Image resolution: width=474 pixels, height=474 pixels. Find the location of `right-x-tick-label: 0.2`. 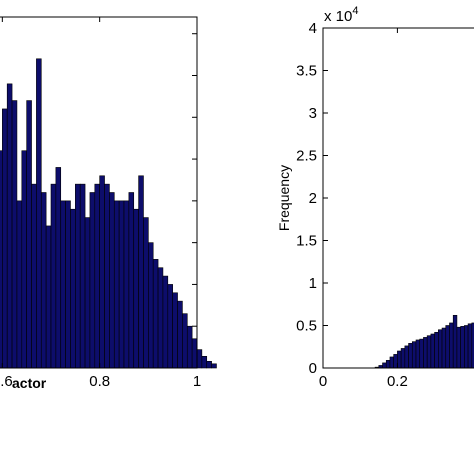

right-x-tick-label: 0.2 is located at coordinates (397, 381).